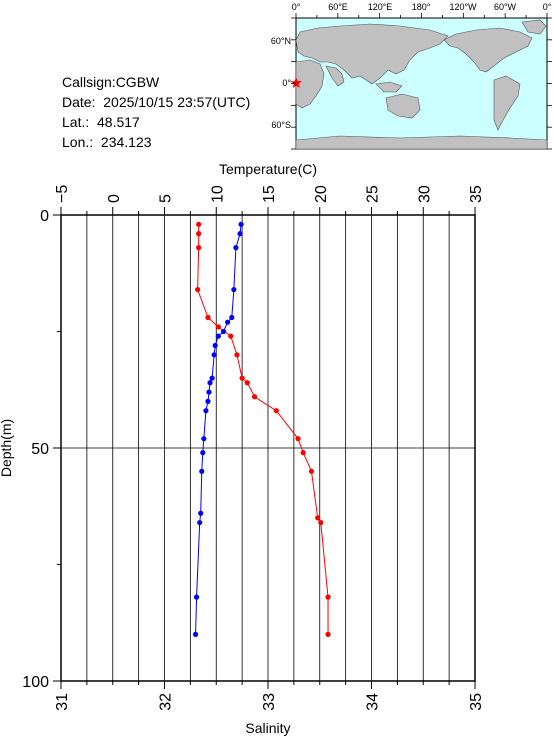 Image resolution: width=553 pixels, height=736 pixels. I want to click on date-text: Date: 2025/10/15 23:57(UTC), so click(156, 102).